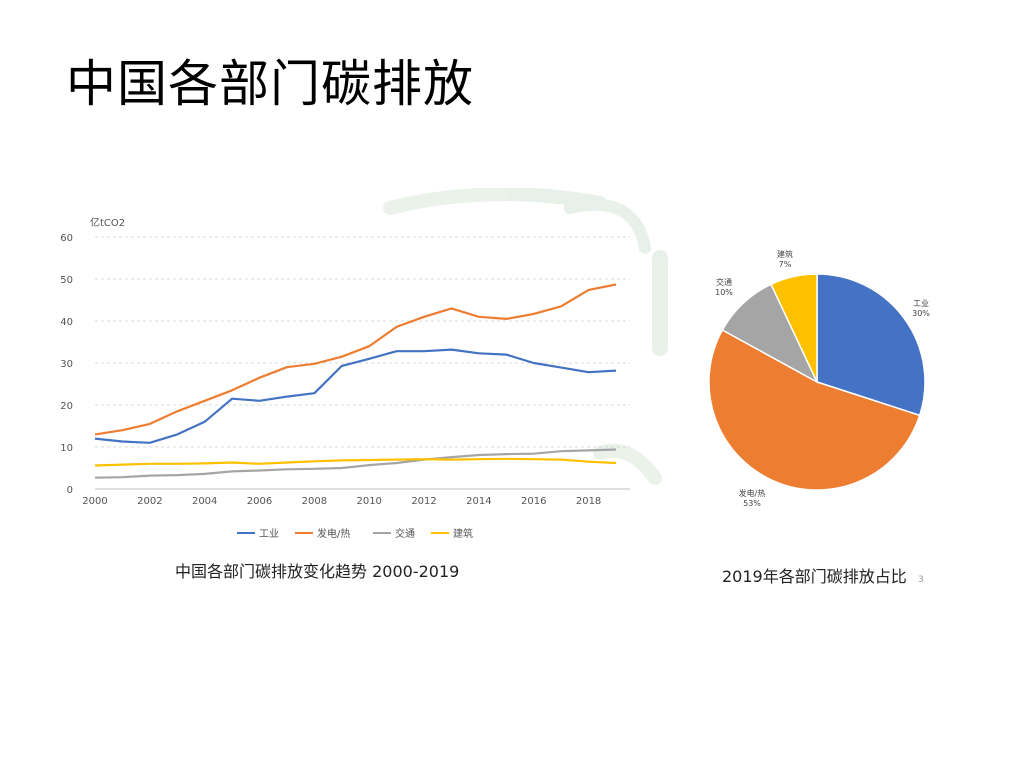  Describe the element at coordinates (368, 501) in the screenshot. I see `x-tick-label: 2010` at that location.